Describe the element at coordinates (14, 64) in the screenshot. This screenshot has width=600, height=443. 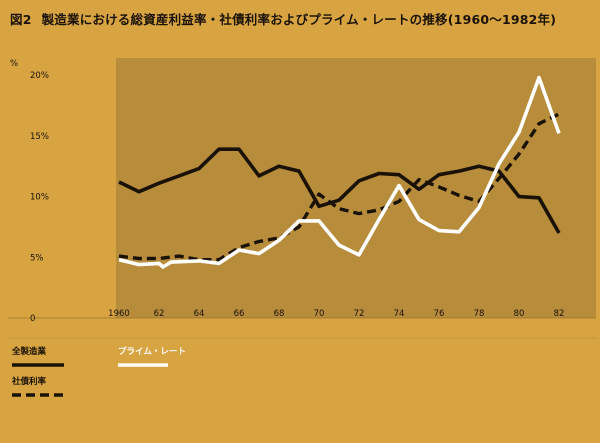
I see `y-axis-unit-label: %` at that location.